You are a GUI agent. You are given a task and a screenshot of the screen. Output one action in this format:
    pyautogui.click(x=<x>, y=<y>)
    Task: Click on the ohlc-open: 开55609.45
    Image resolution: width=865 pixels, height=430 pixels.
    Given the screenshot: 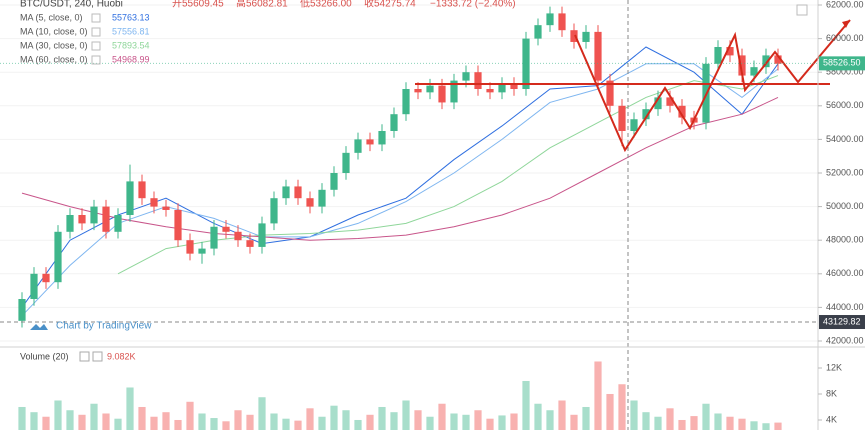 What is the action you would take?
    pyautogui.click(x=198, y=5)
    